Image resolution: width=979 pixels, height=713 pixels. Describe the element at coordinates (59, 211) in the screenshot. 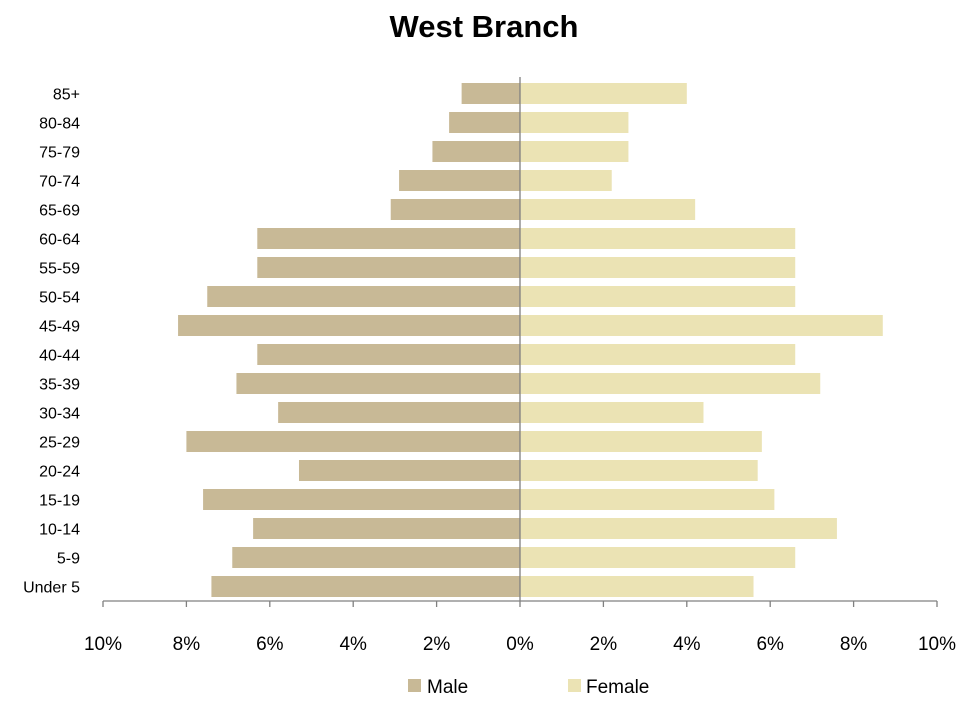

I see `category-label: 65-69` at that location.